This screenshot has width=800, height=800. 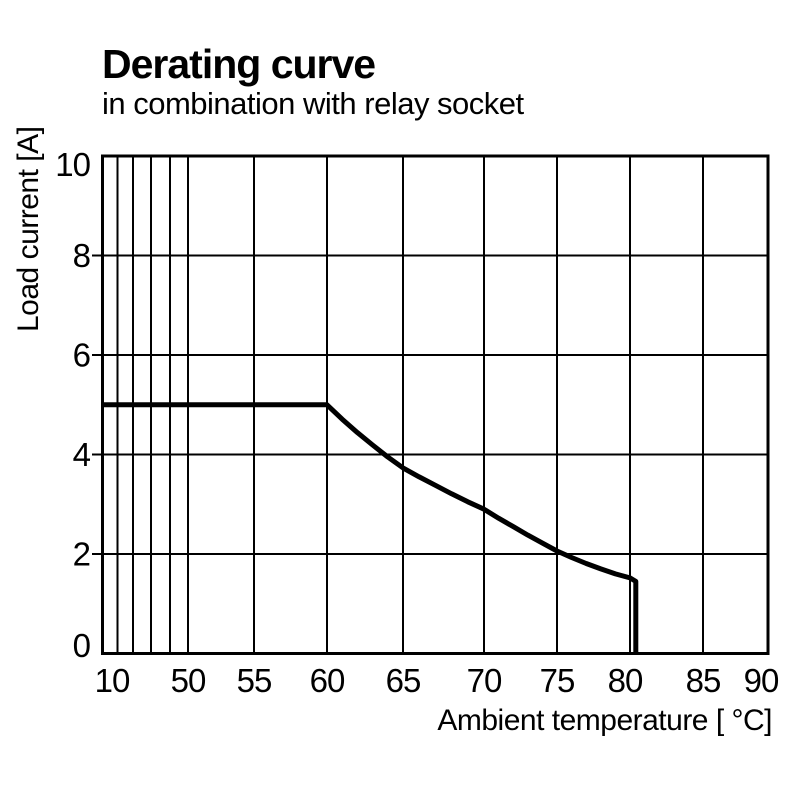 I want to click on x-tick-label: 70, so click(x=484, y=680).